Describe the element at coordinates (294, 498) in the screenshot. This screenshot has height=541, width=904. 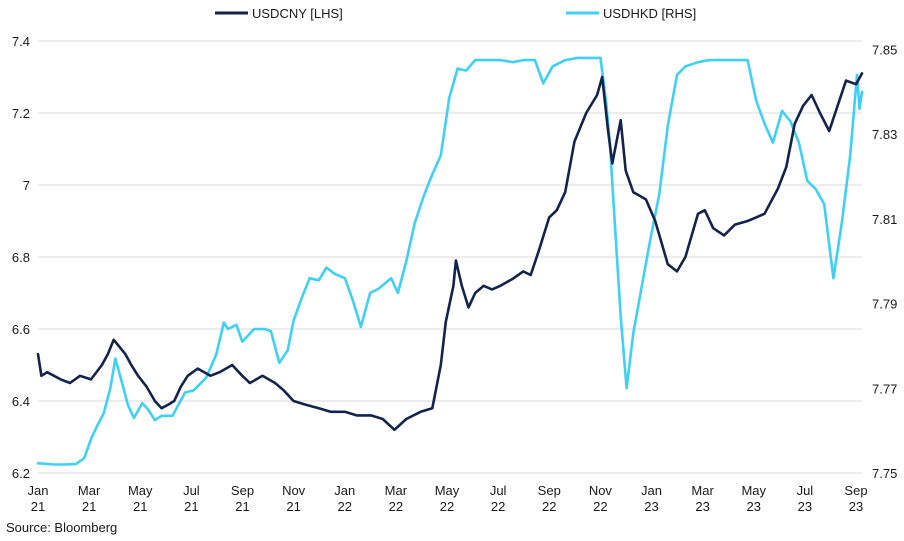
I see `x-tick-label: Nov 21` at that location.